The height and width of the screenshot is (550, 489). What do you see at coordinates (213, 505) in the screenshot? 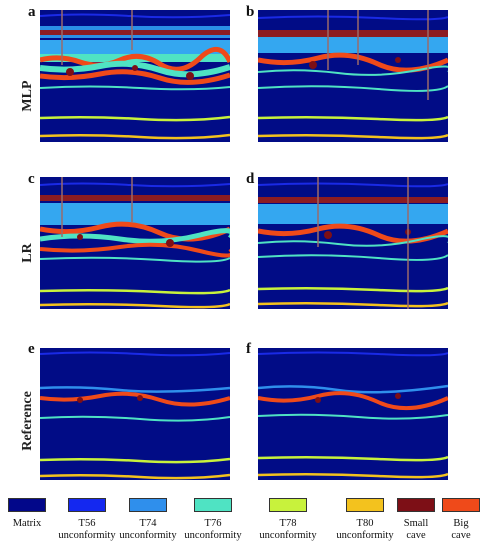
I see `legend-swatch-t76` at bounding box center [213, 505].